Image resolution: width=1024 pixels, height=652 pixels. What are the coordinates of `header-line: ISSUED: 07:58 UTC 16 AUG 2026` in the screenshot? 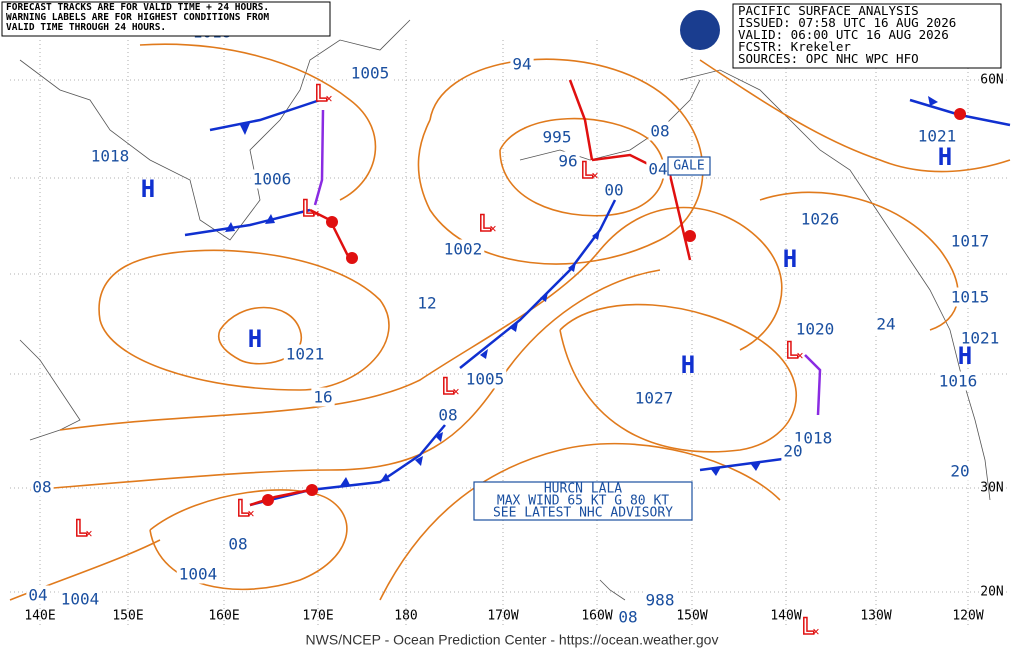 It's located at (847, 22).